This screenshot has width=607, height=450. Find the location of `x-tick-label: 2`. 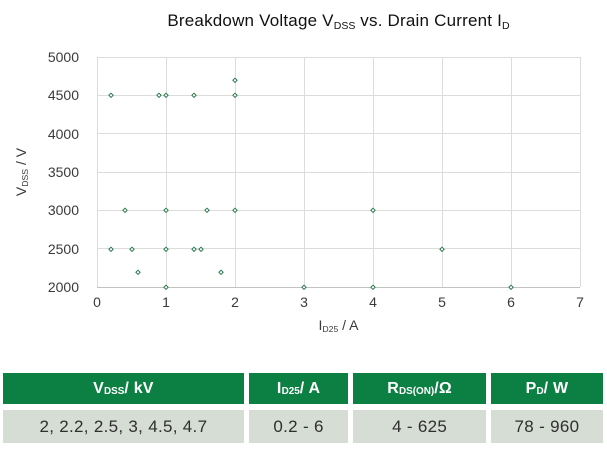

x-tick-label: 2 is located at coordinates (235, 302).